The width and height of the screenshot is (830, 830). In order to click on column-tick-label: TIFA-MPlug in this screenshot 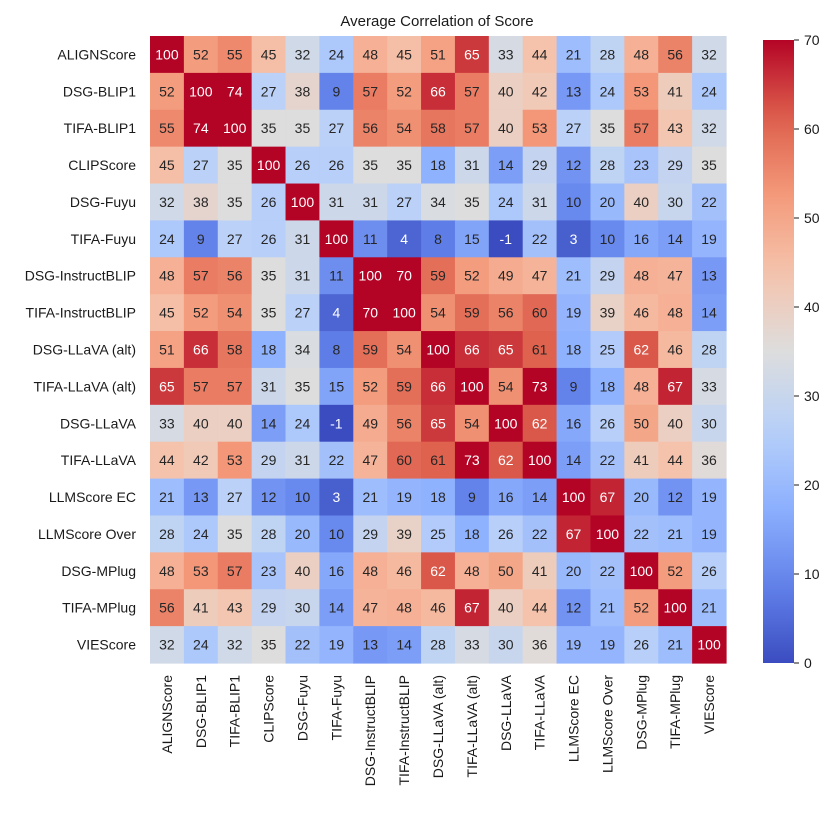, I will do `click(675, 712)`.